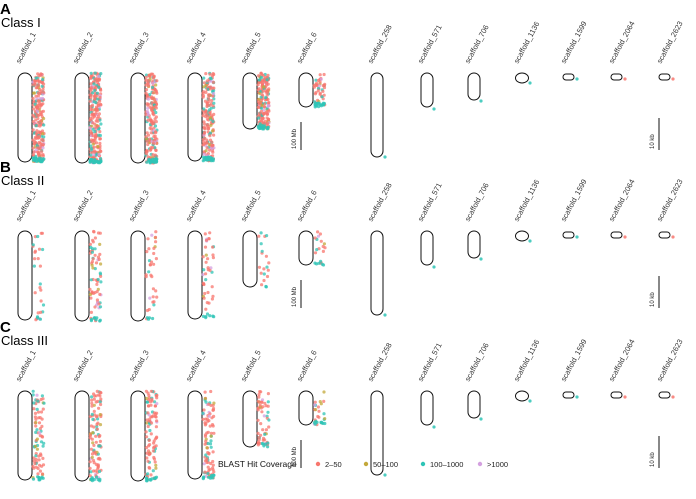  Describe the element at coordinates (655, 292) in the screenshot. I see `scale-bar-small: 10 kb` at that location.